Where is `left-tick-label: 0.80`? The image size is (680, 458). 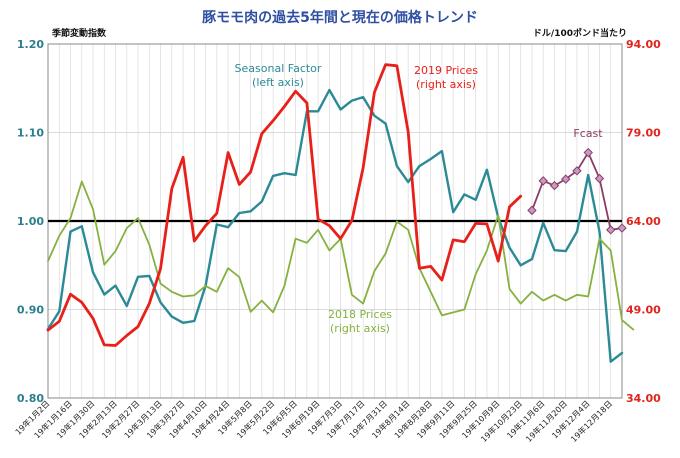
left-tick-label: 0.80 is located at coordinates (30, 398).